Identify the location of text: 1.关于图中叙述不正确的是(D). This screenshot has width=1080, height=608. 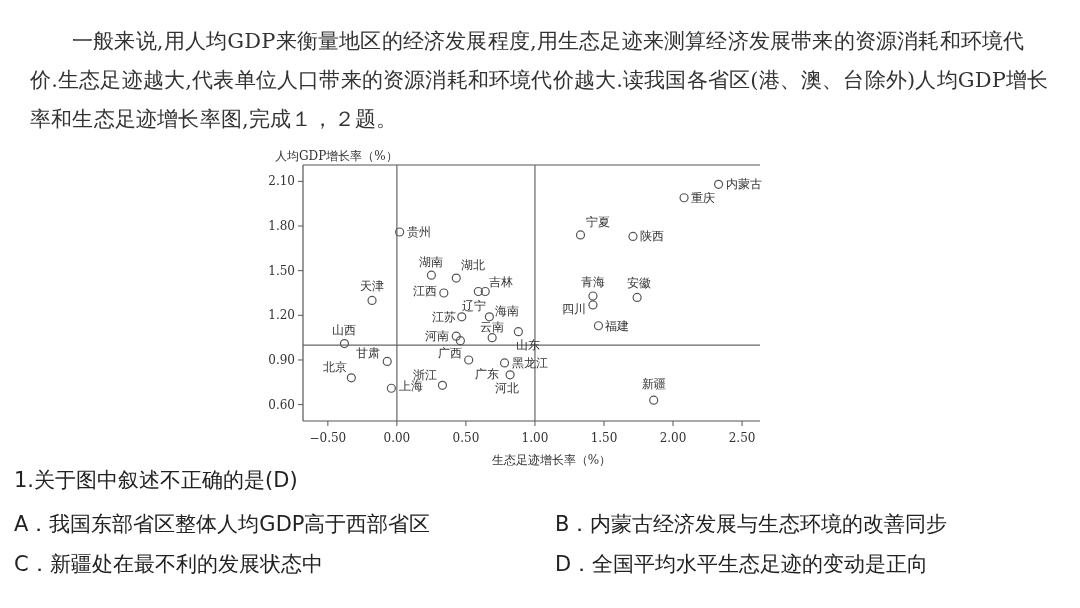
(156, 480).